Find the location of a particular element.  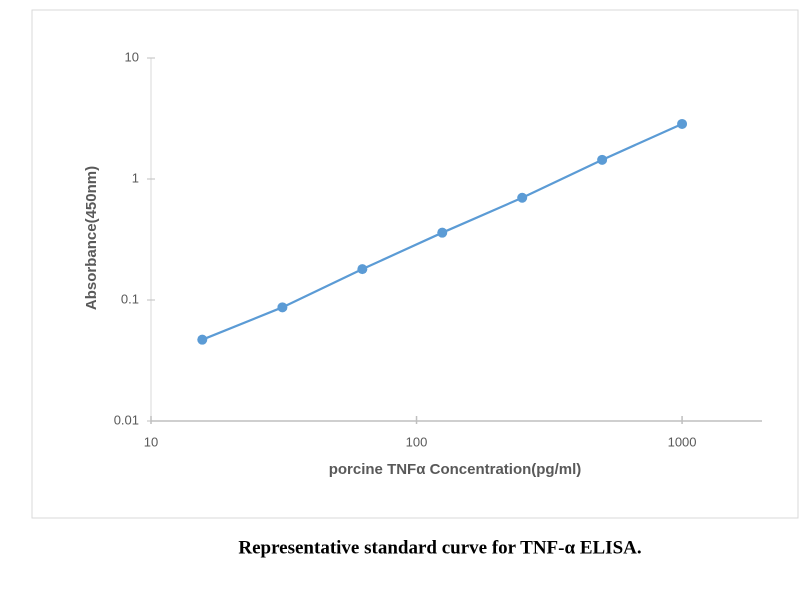

x-axis-title: porcine TNFα Concentration(pg/ml) is located at coordinates (455, 469).